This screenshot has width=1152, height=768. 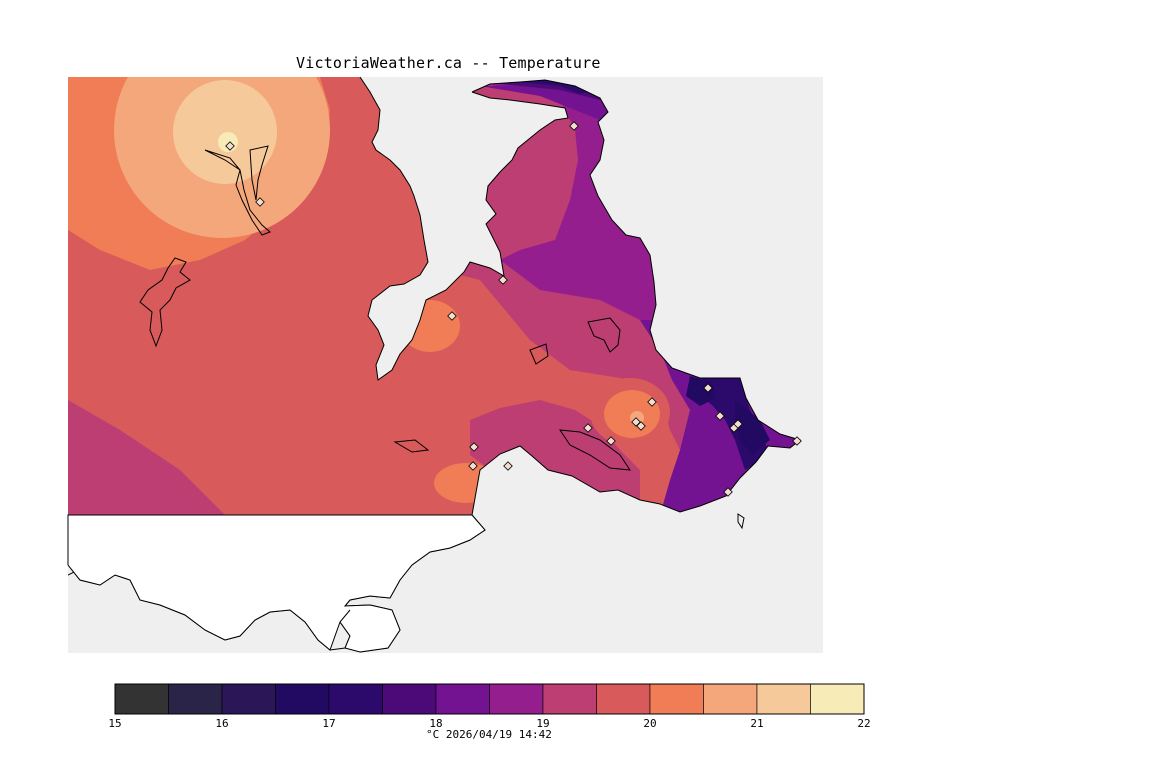 I want to click on color-scale-tick-label: 22, so click(x=863, y=723).